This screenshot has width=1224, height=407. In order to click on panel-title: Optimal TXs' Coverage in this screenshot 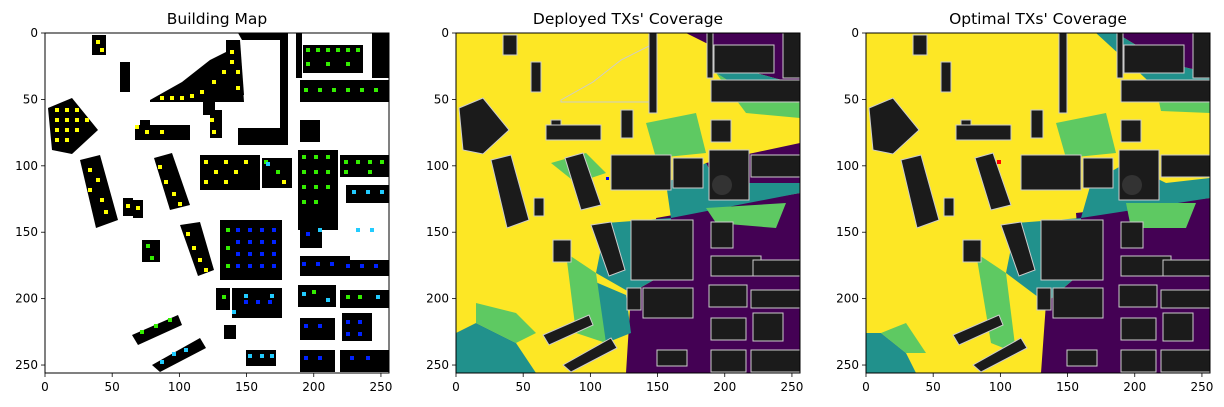, I will do `click(1038, 19)`.